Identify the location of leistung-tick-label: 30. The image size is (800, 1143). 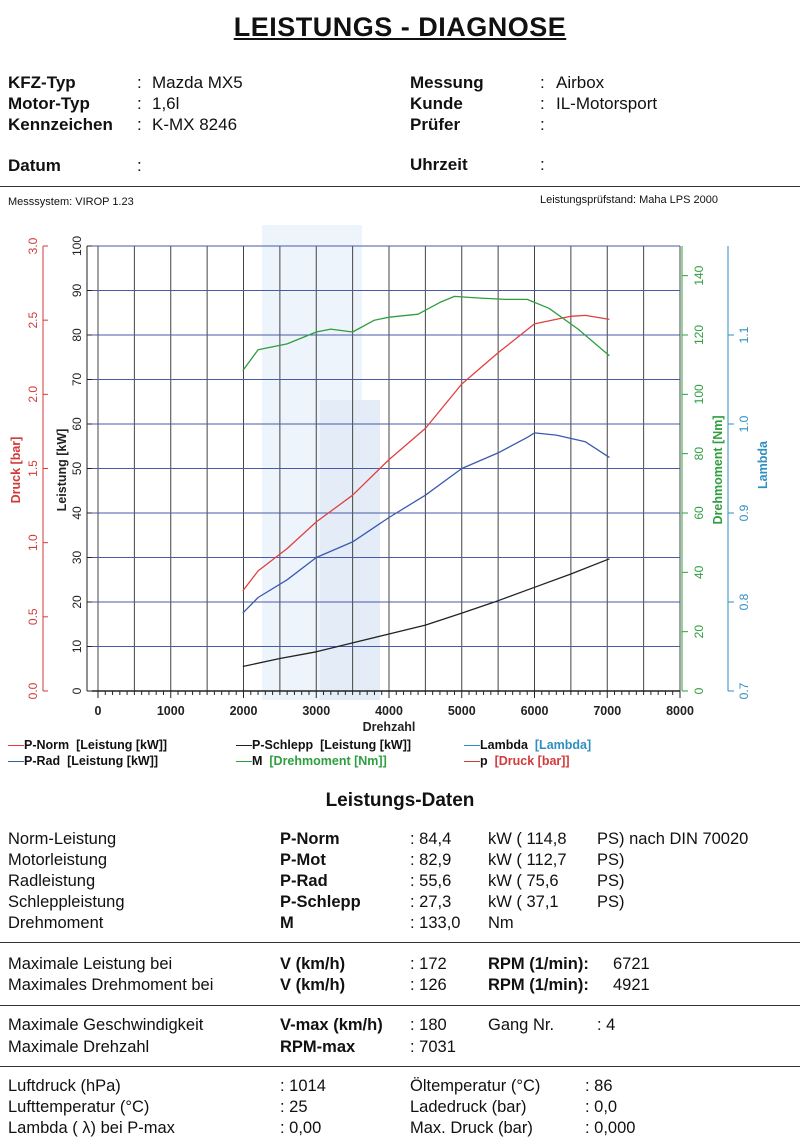
(77, 558).